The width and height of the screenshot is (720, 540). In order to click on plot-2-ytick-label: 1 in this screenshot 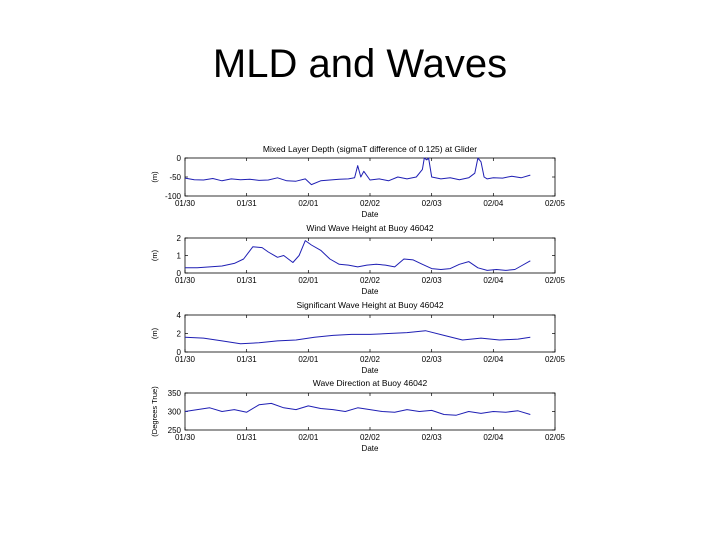, I will do `click(179, 256)`.